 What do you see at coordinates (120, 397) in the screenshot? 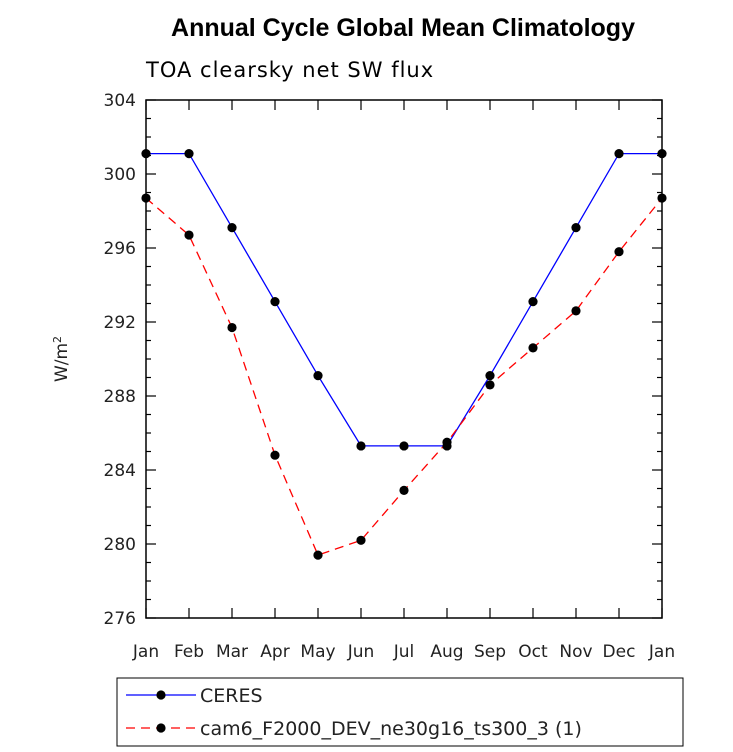
I see `y-tick-label: 288` at bounding box center [120, 397].